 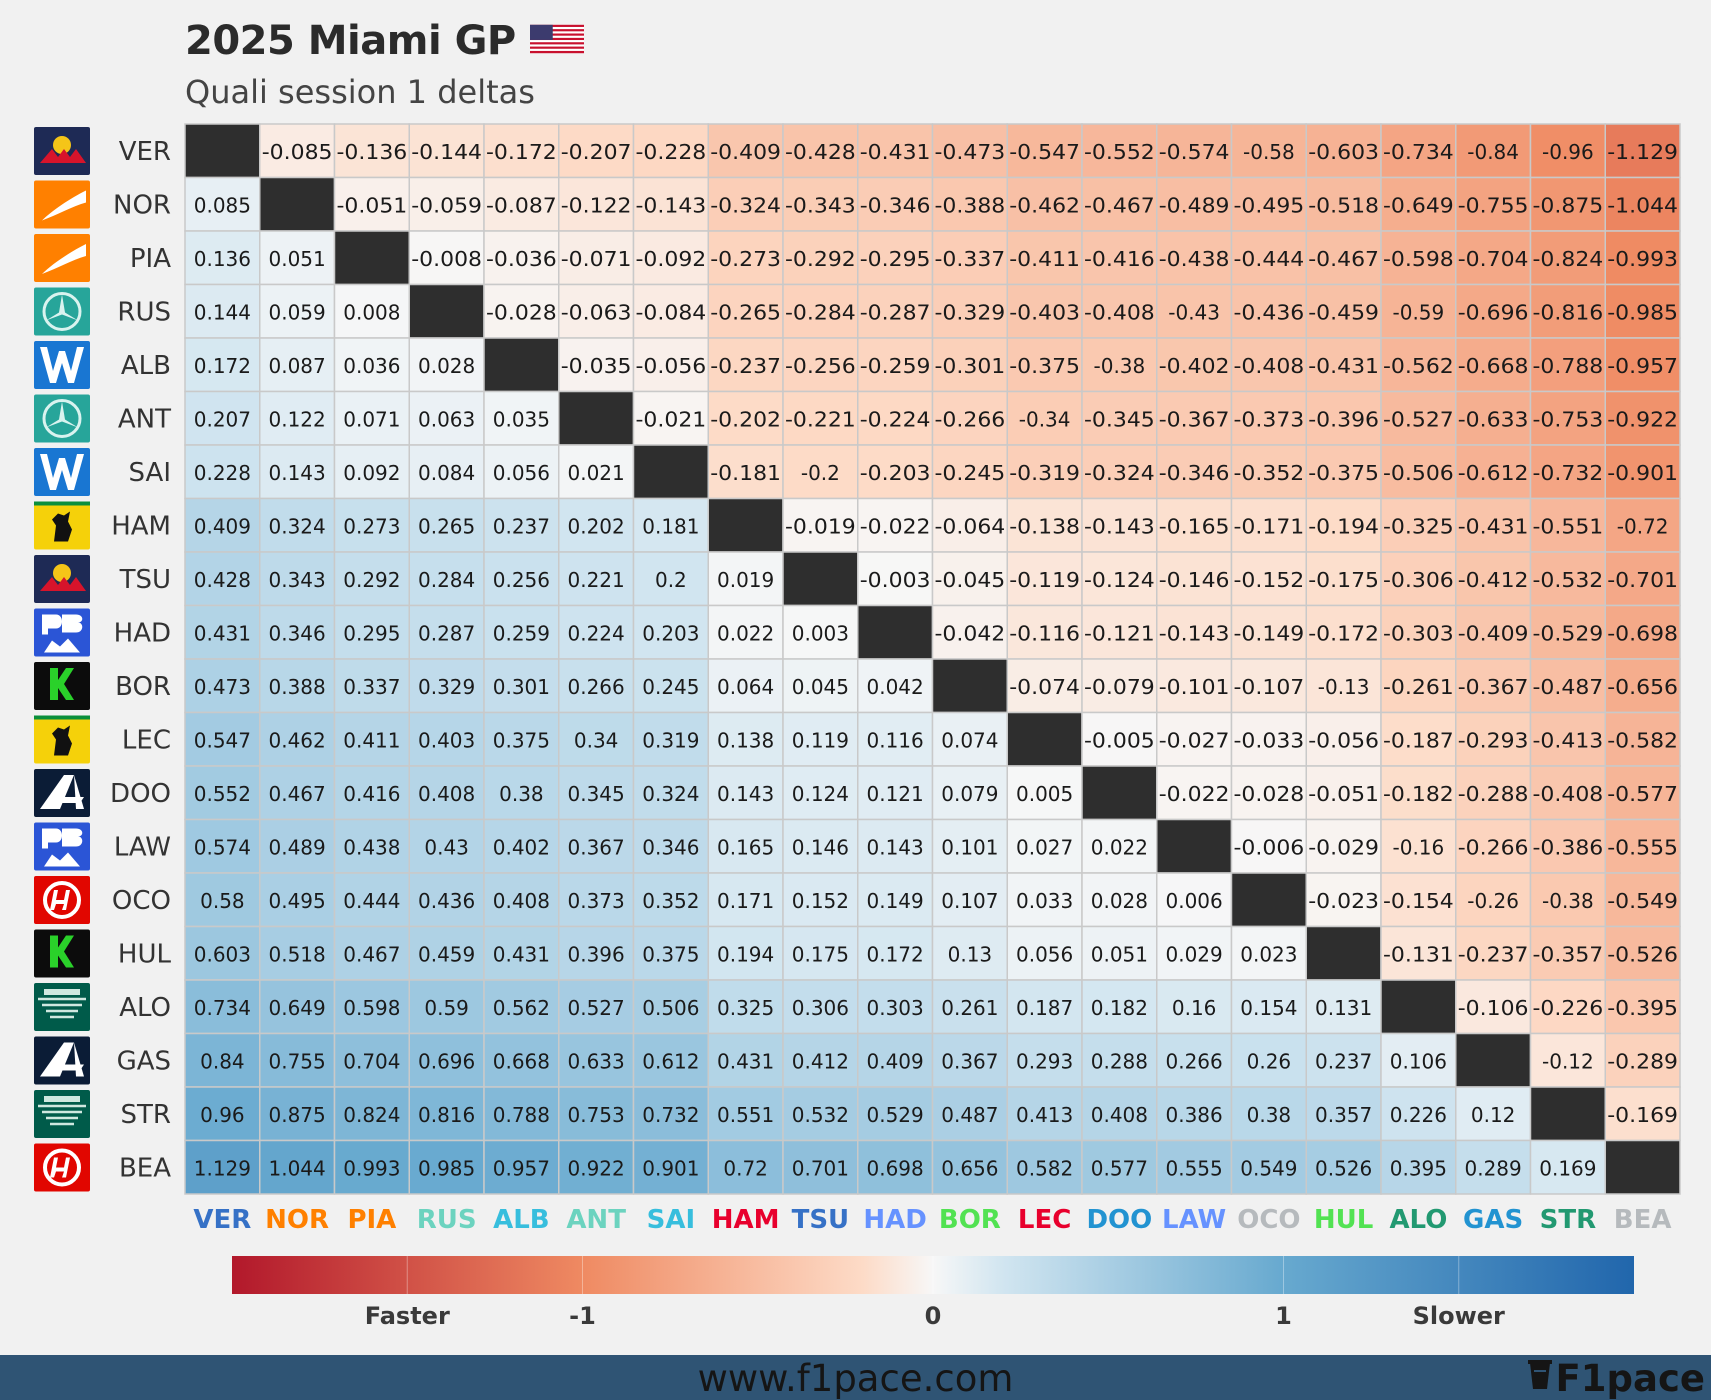 I want to click on cell-value: 0.562, so click(x=521, y=1008).